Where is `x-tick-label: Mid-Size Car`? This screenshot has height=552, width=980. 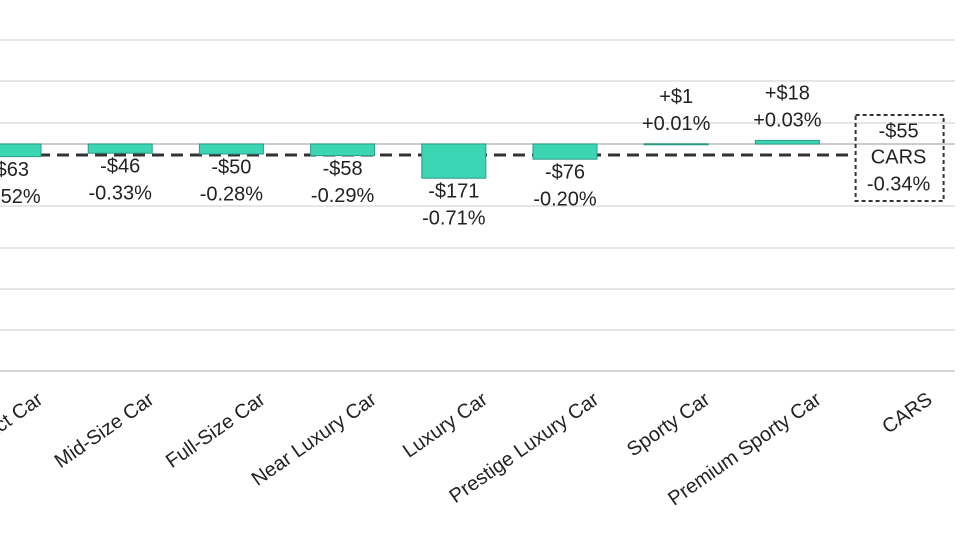
x-tick-label: Mid-Size Car is located at coordinates (105, 430).